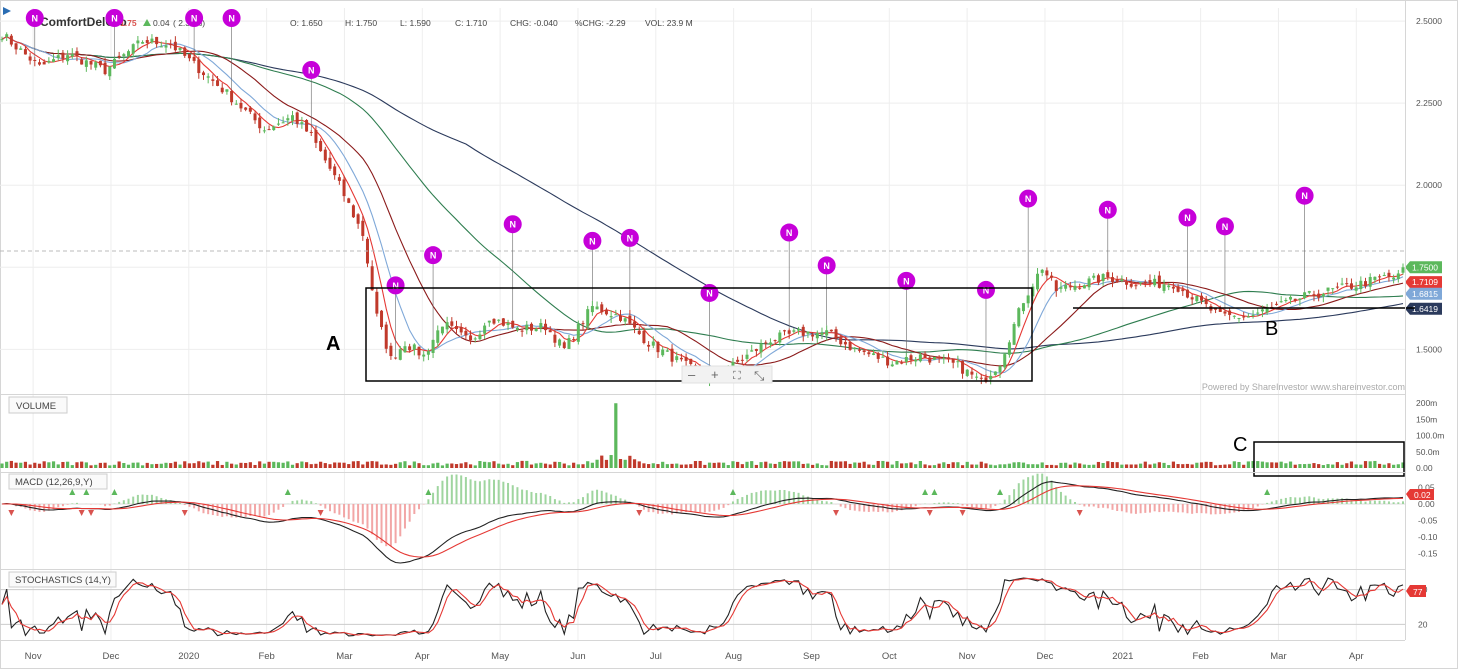 The width and height of the screenshot is (1458, 669). What do you see at coordinates (737, 376) in the screenshot?
I see `fit-icon: ⛶` at bounding box center [737, 376].